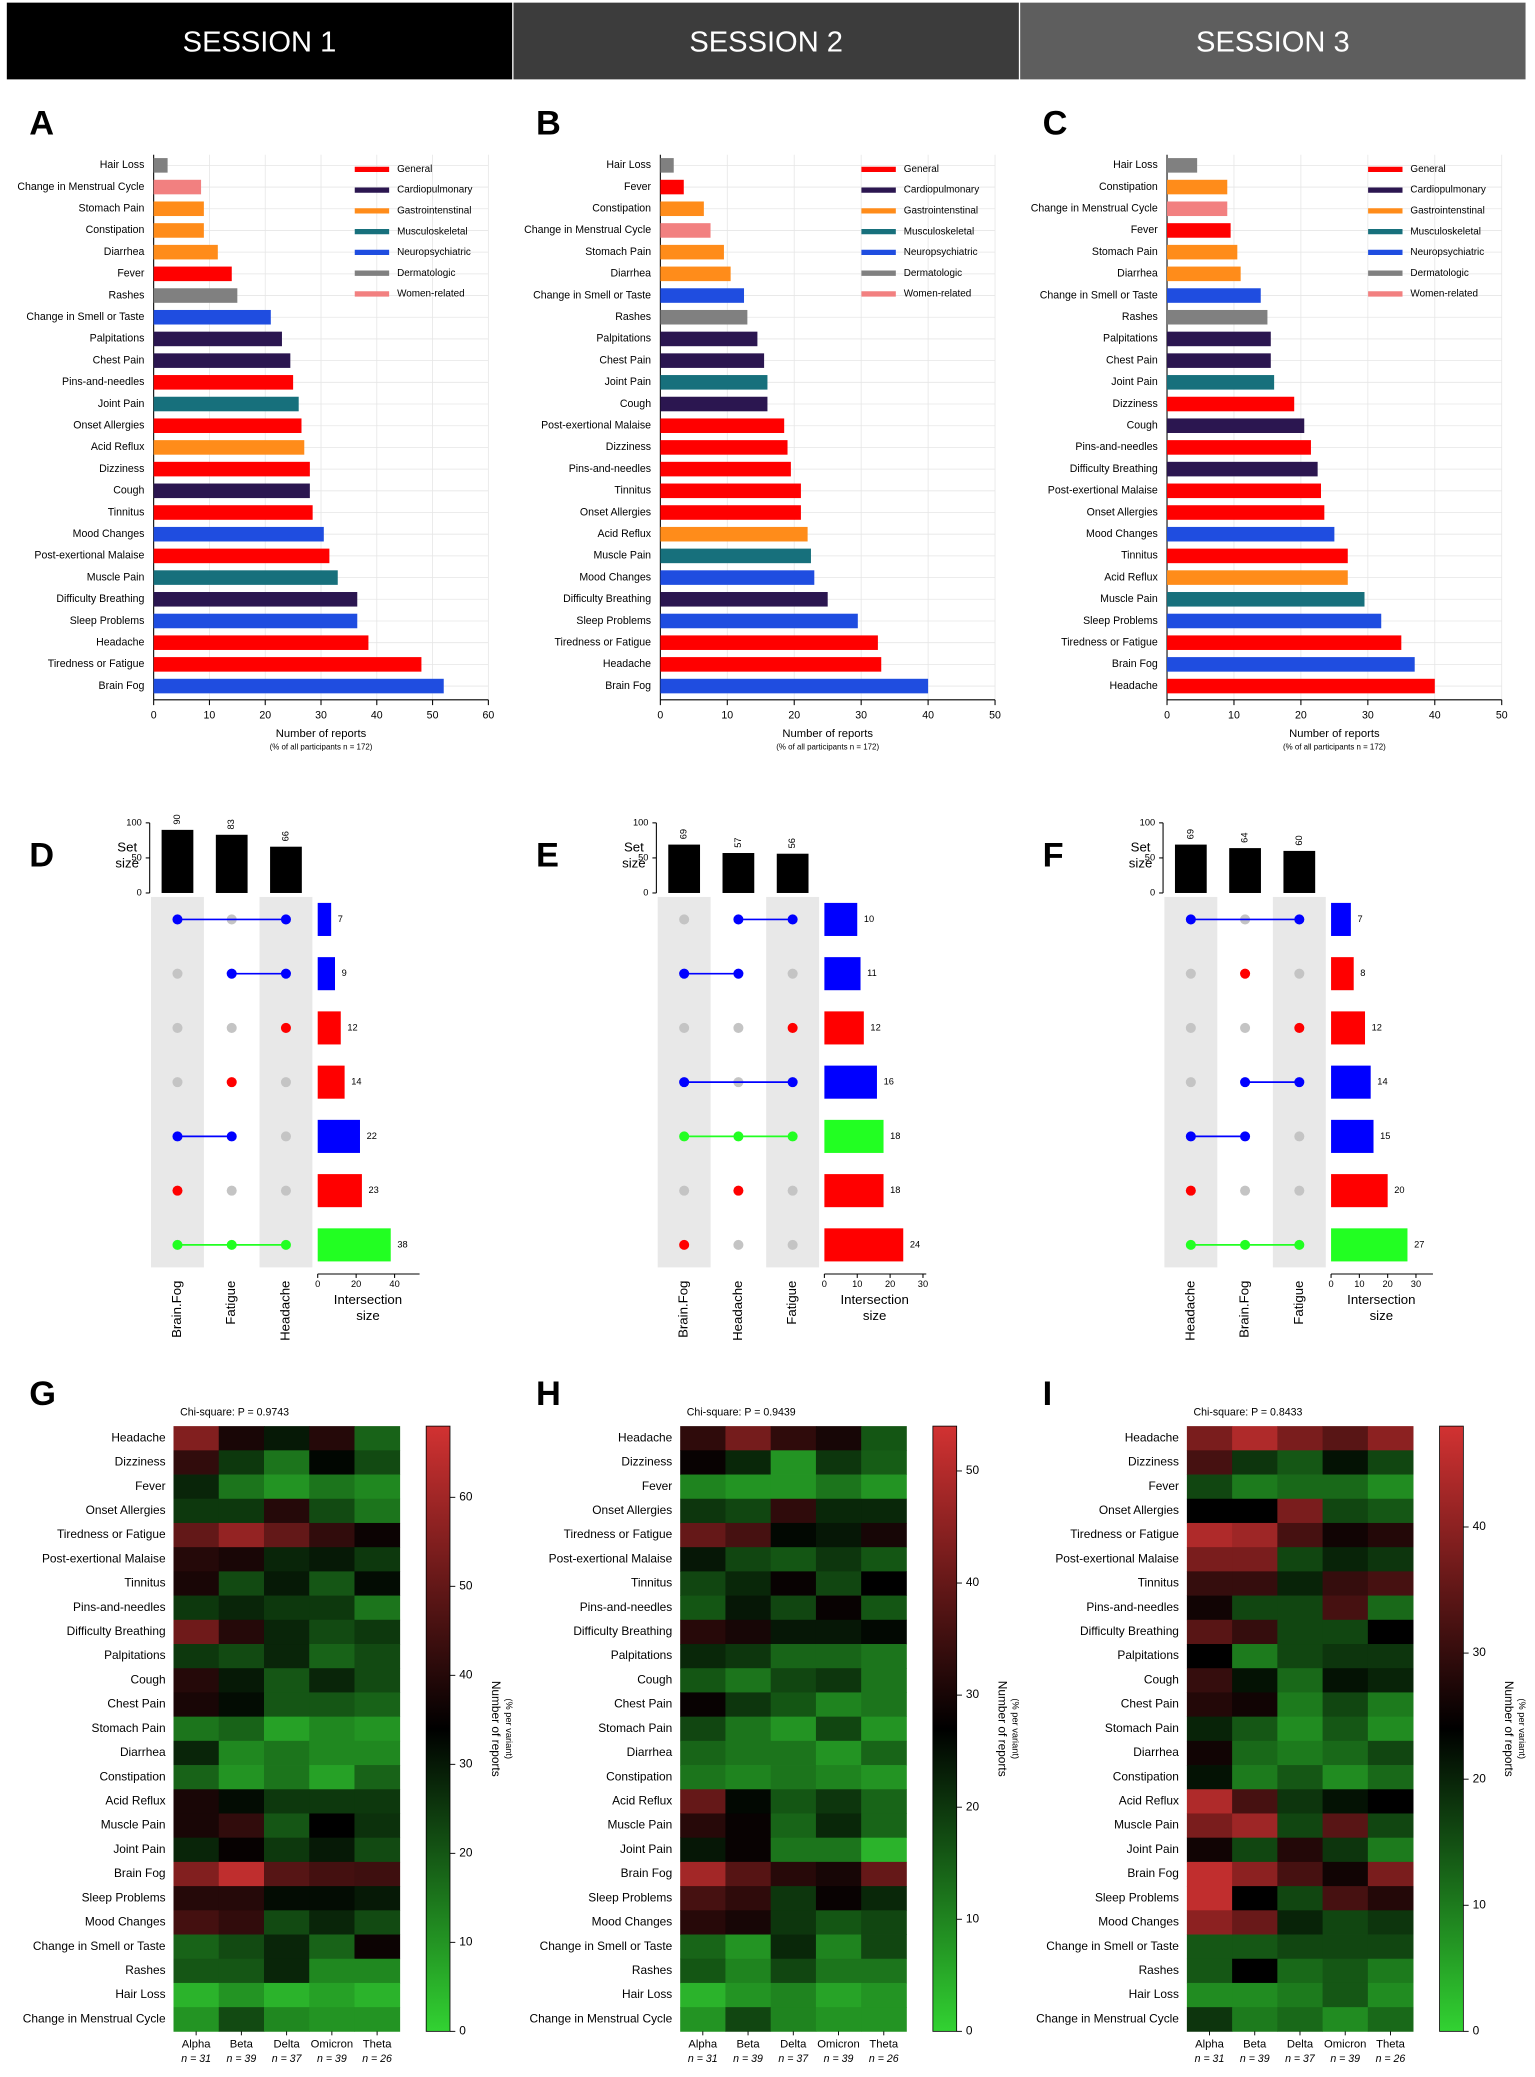 This screenshot has width=1535, height=2077. What do you see at coordinates (1152, 892) in the screenshot?
I see `y-tick-label: 0` at bounding box center [1152, 892].